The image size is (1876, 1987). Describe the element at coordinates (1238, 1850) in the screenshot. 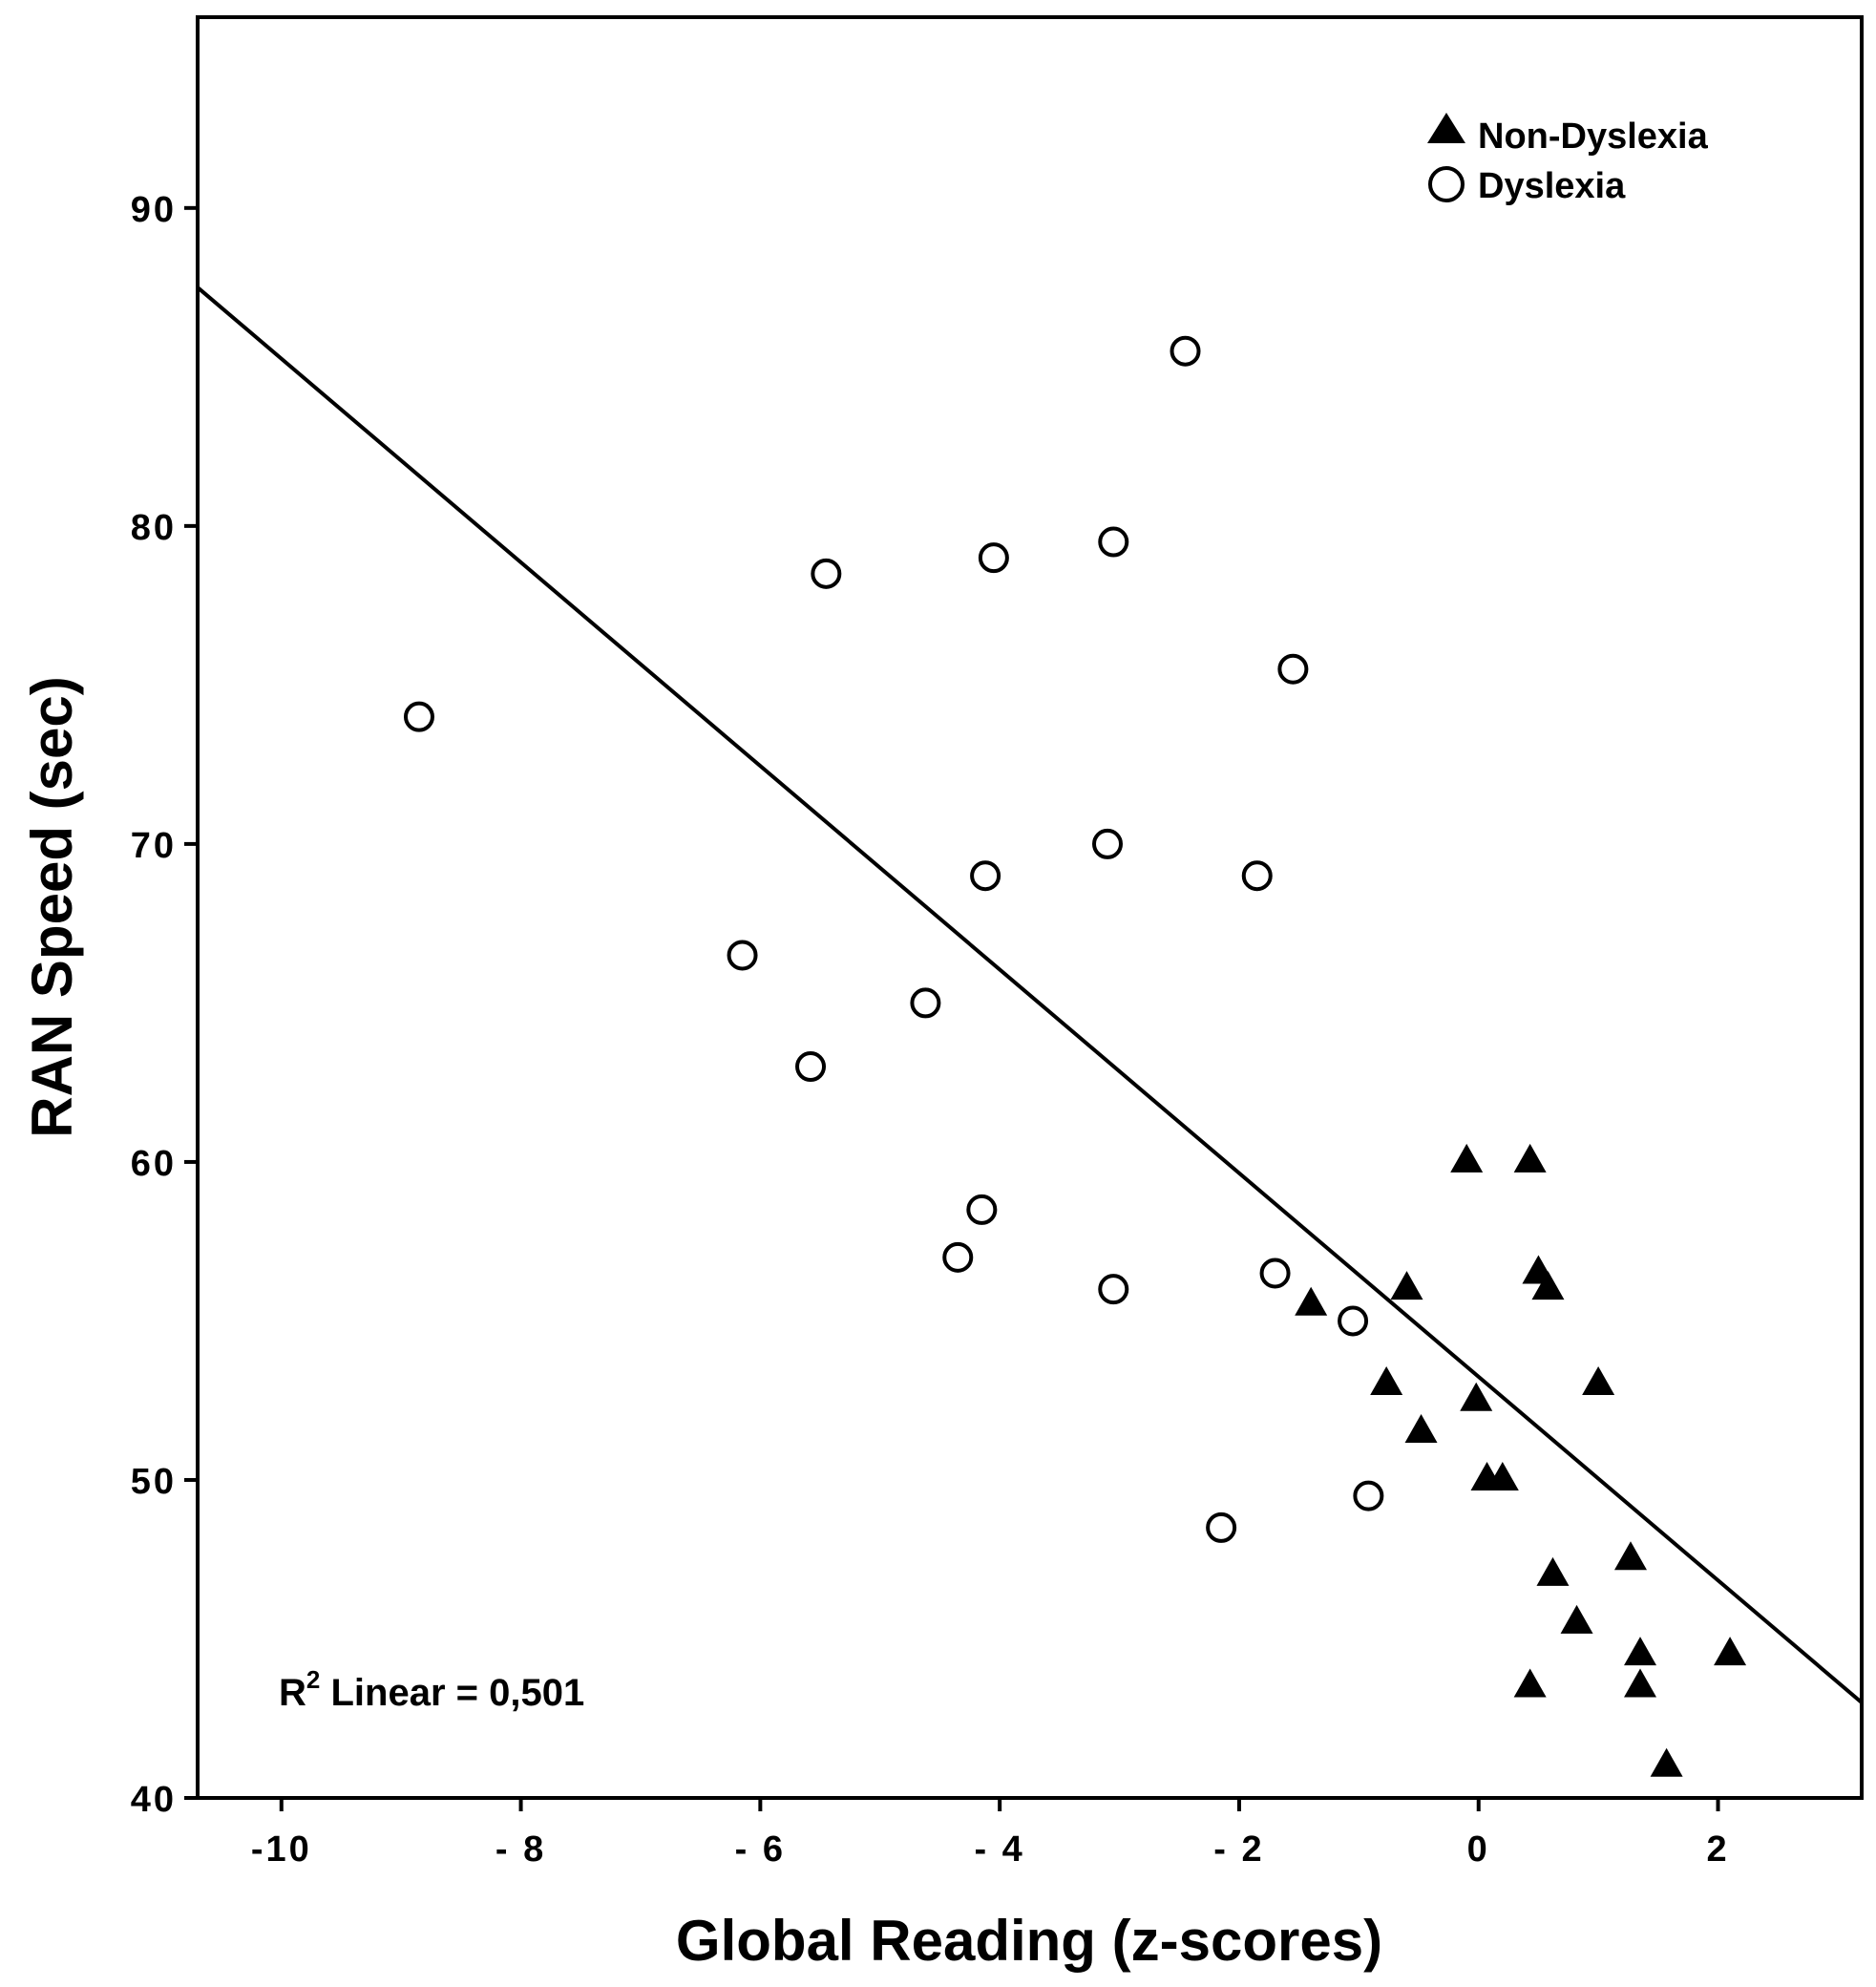

I see `x-tick-label: - 2` at that location.